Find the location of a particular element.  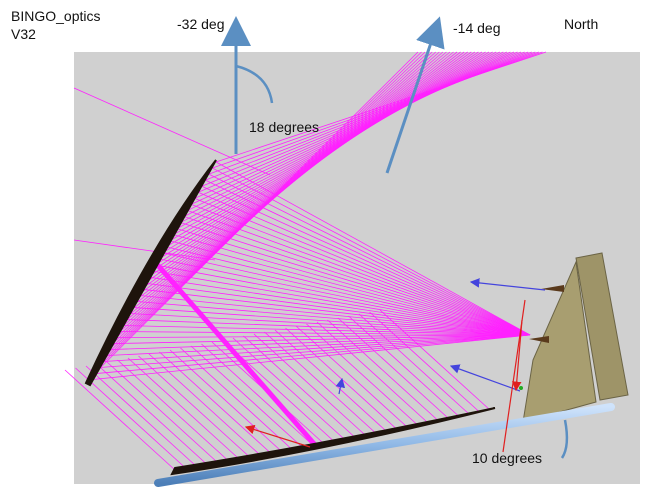

up-arrow-icon is located at coordinates (415, 95).